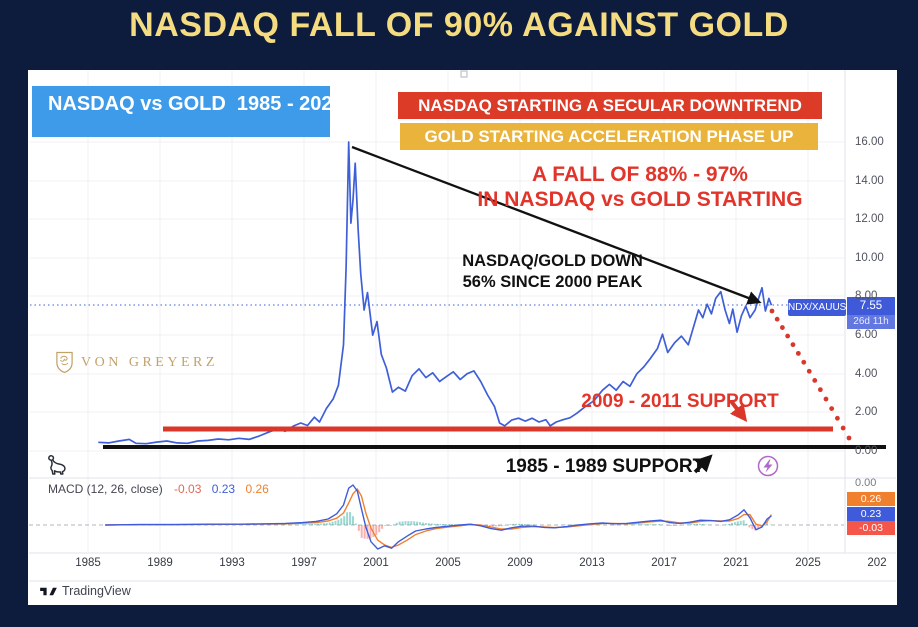 The height and width of the screenshot is (627, 918). What do you see at coordinates (64, 362) in the screenshot?
I see `crest-icon` at bounding box center [64, 362].